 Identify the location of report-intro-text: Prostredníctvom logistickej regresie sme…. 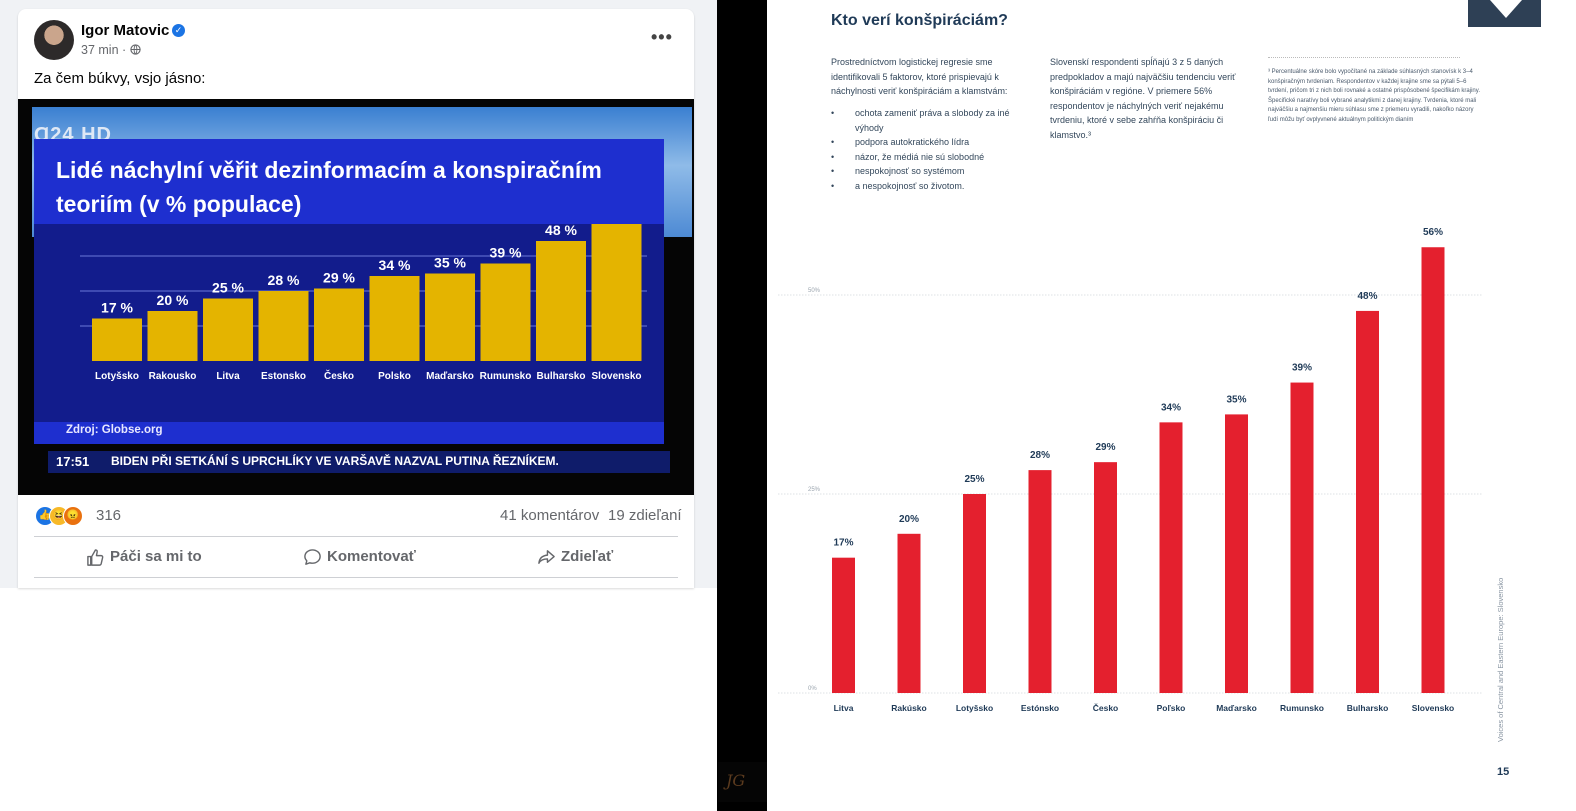
(919, 76).